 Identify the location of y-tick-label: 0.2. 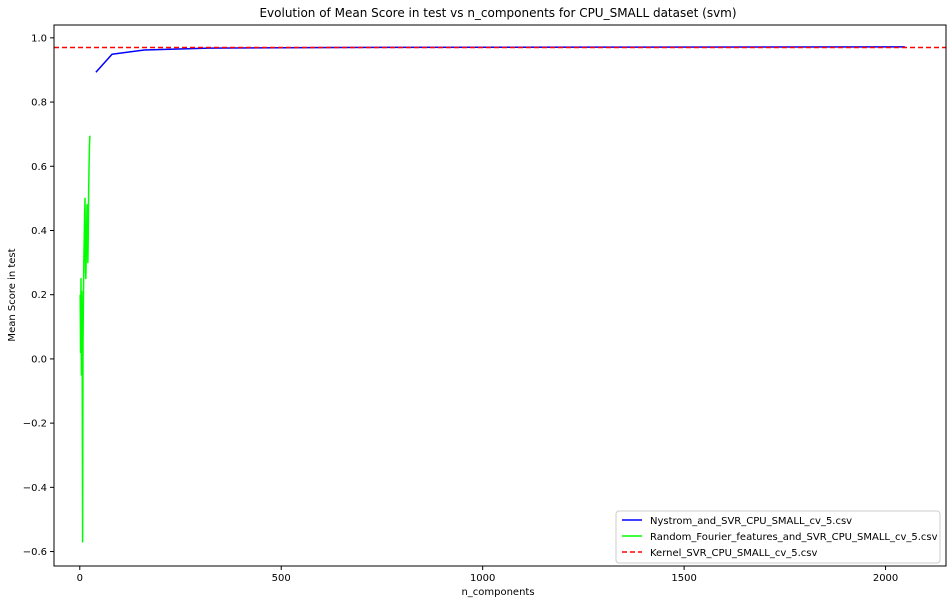
(39, 295).